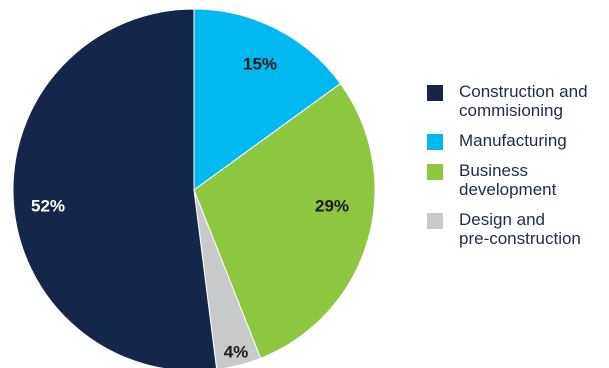  Describe the element at coordinates (267, 99) in the screenshot. I see `pie-slice-manufacturing` at that location.